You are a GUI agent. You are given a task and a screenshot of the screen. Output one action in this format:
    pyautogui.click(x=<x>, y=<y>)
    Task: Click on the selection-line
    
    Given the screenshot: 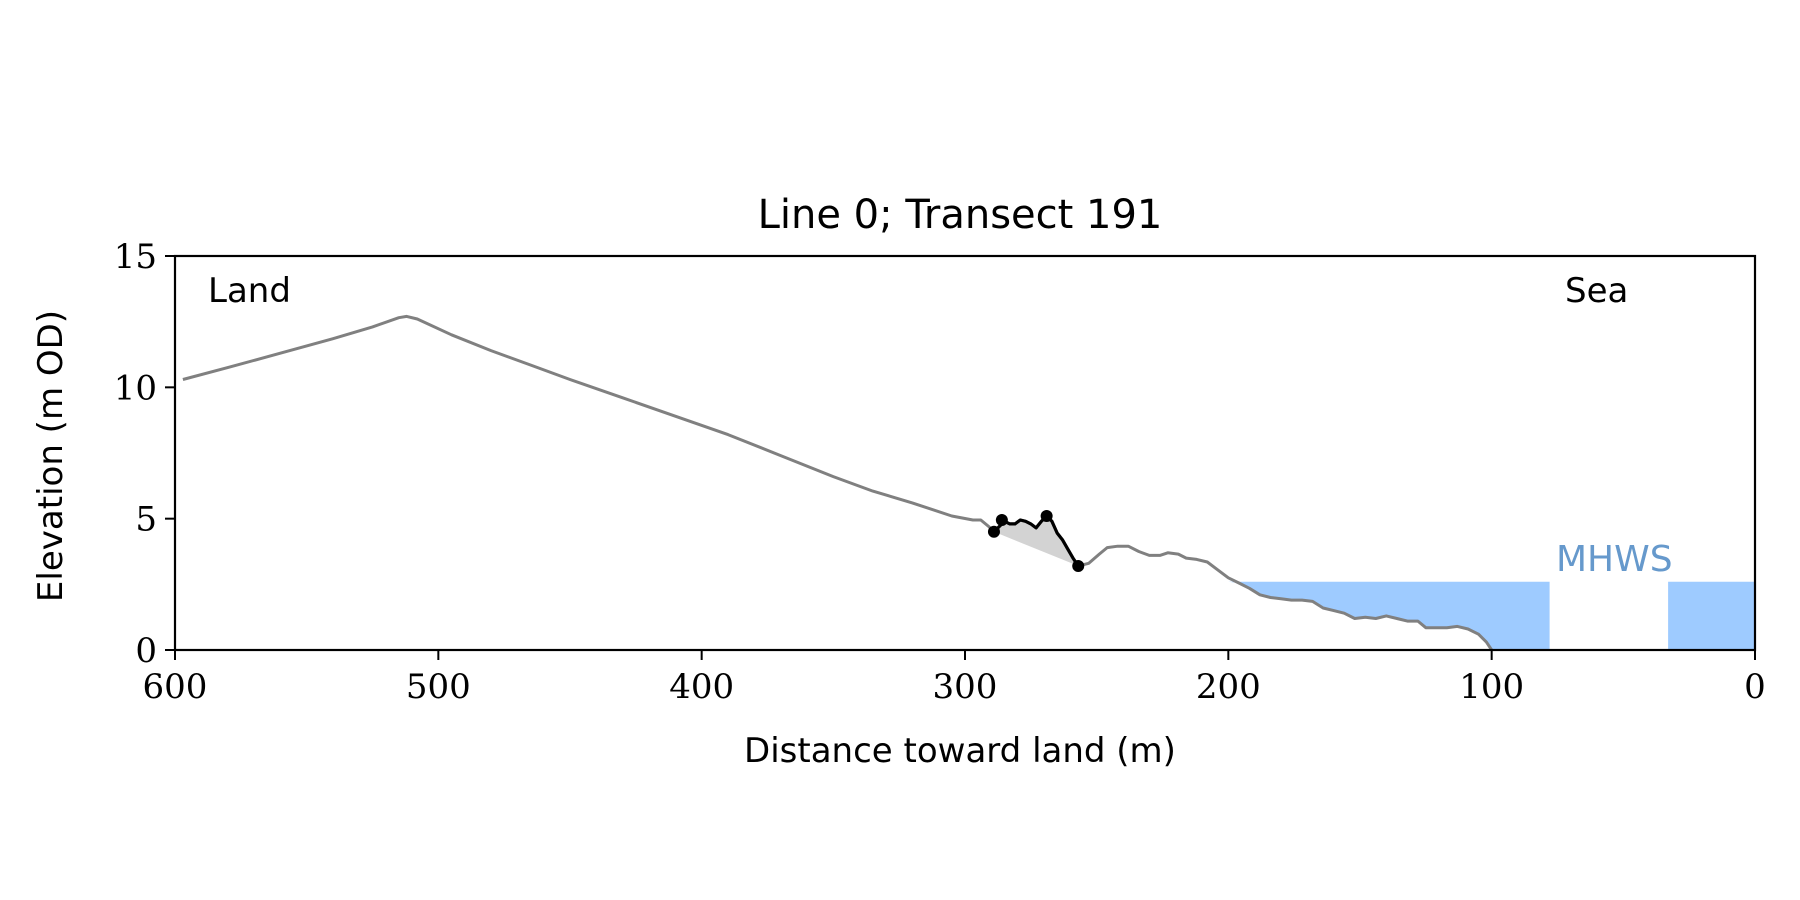 What is the action you would take?
    pyautogui.click(x=1036, y=540)
    